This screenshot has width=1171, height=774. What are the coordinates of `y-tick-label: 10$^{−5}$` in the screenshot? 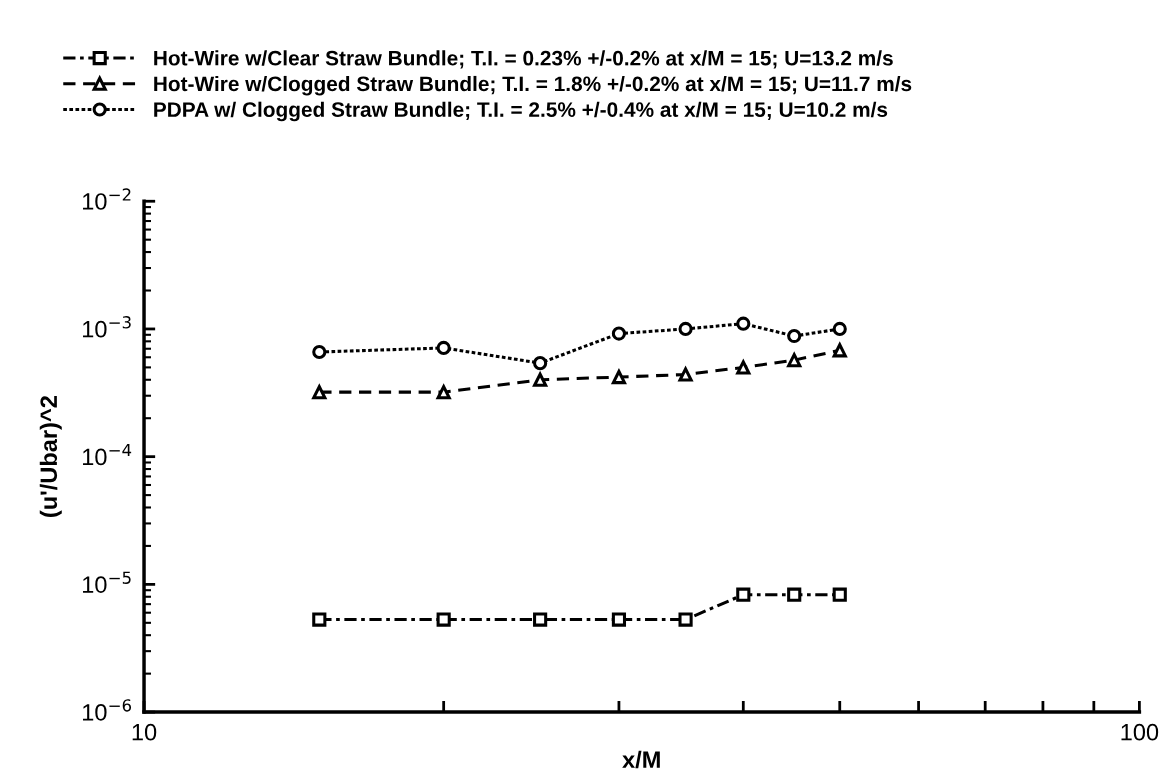 It's located at (107, 582).